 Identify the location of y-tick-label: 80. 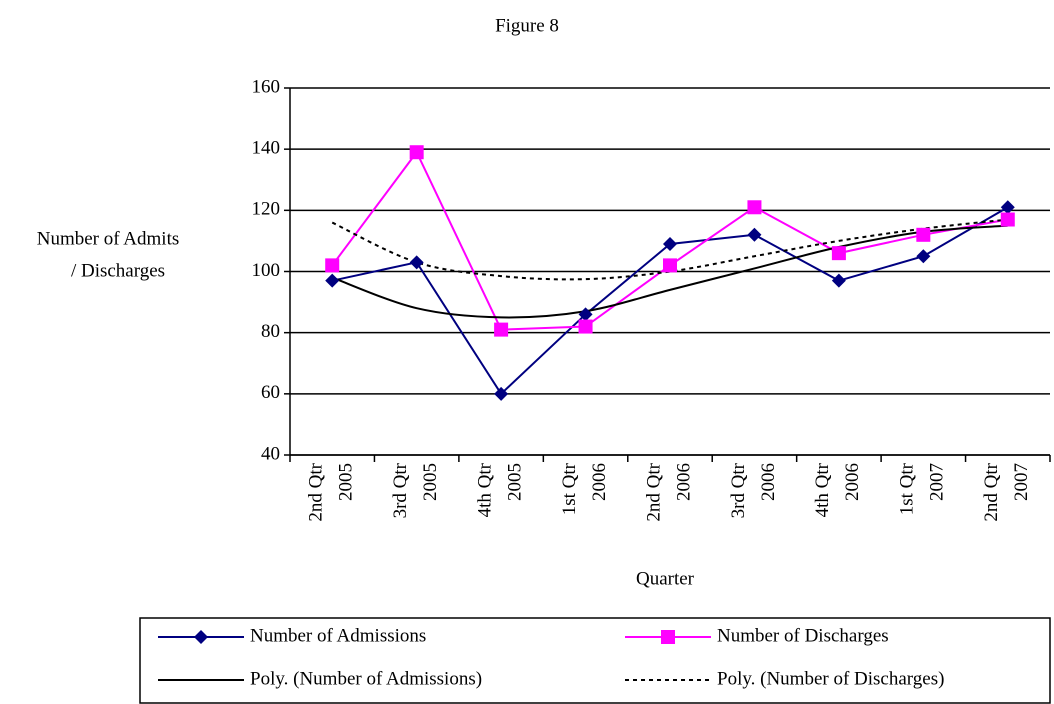
(270, 331).